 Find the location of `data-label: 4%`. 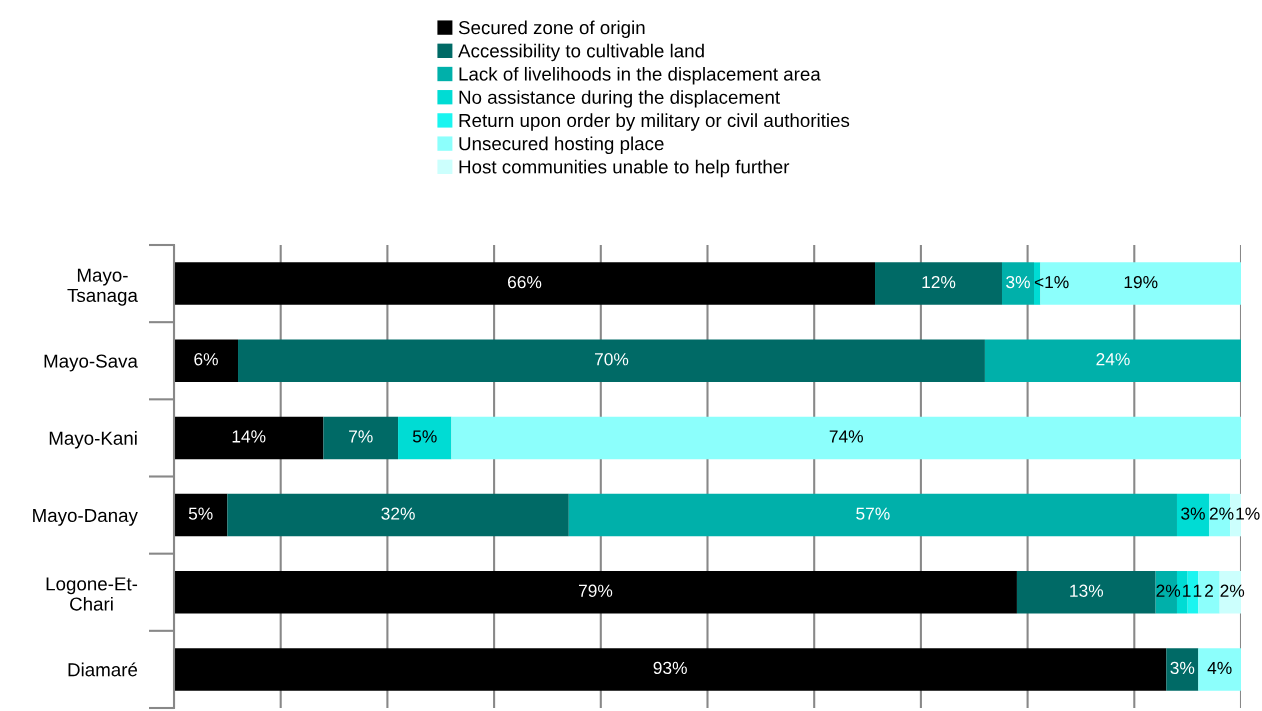

data-label: 4% is located at coordinates (1219, 668).